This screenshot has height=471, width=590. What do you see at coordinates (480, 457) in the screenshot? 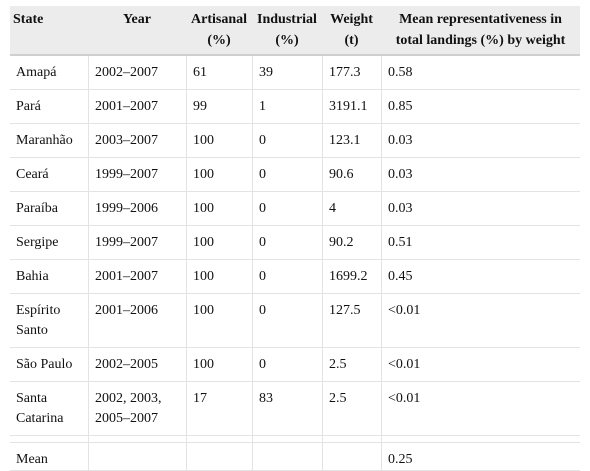
I see `mean-representativeness: 0.25` at bounding box center [480, 457].